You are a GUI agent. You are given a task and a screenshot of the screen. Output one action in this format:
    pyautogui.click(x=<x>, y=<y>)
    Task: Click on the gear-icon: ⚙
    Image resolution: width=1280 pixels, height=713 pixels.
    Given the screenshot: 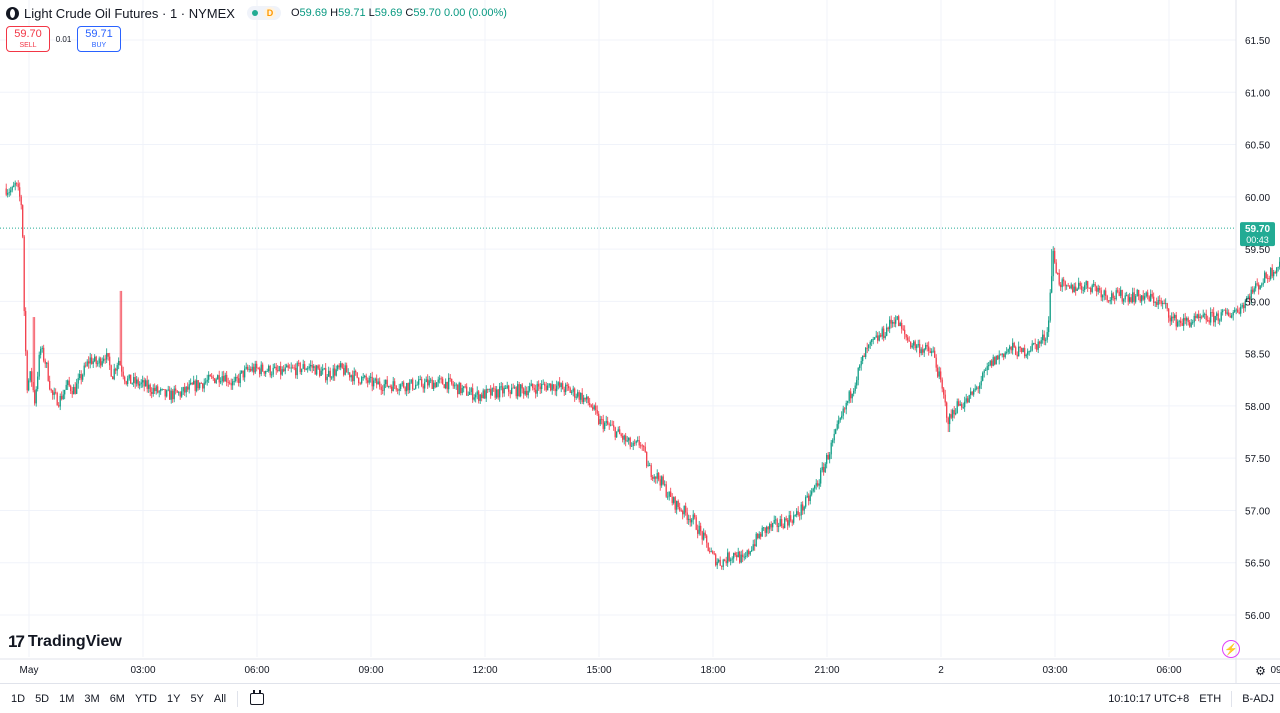 What is the action you would take?
    pyautogui.click(x=1260, y=670)
    